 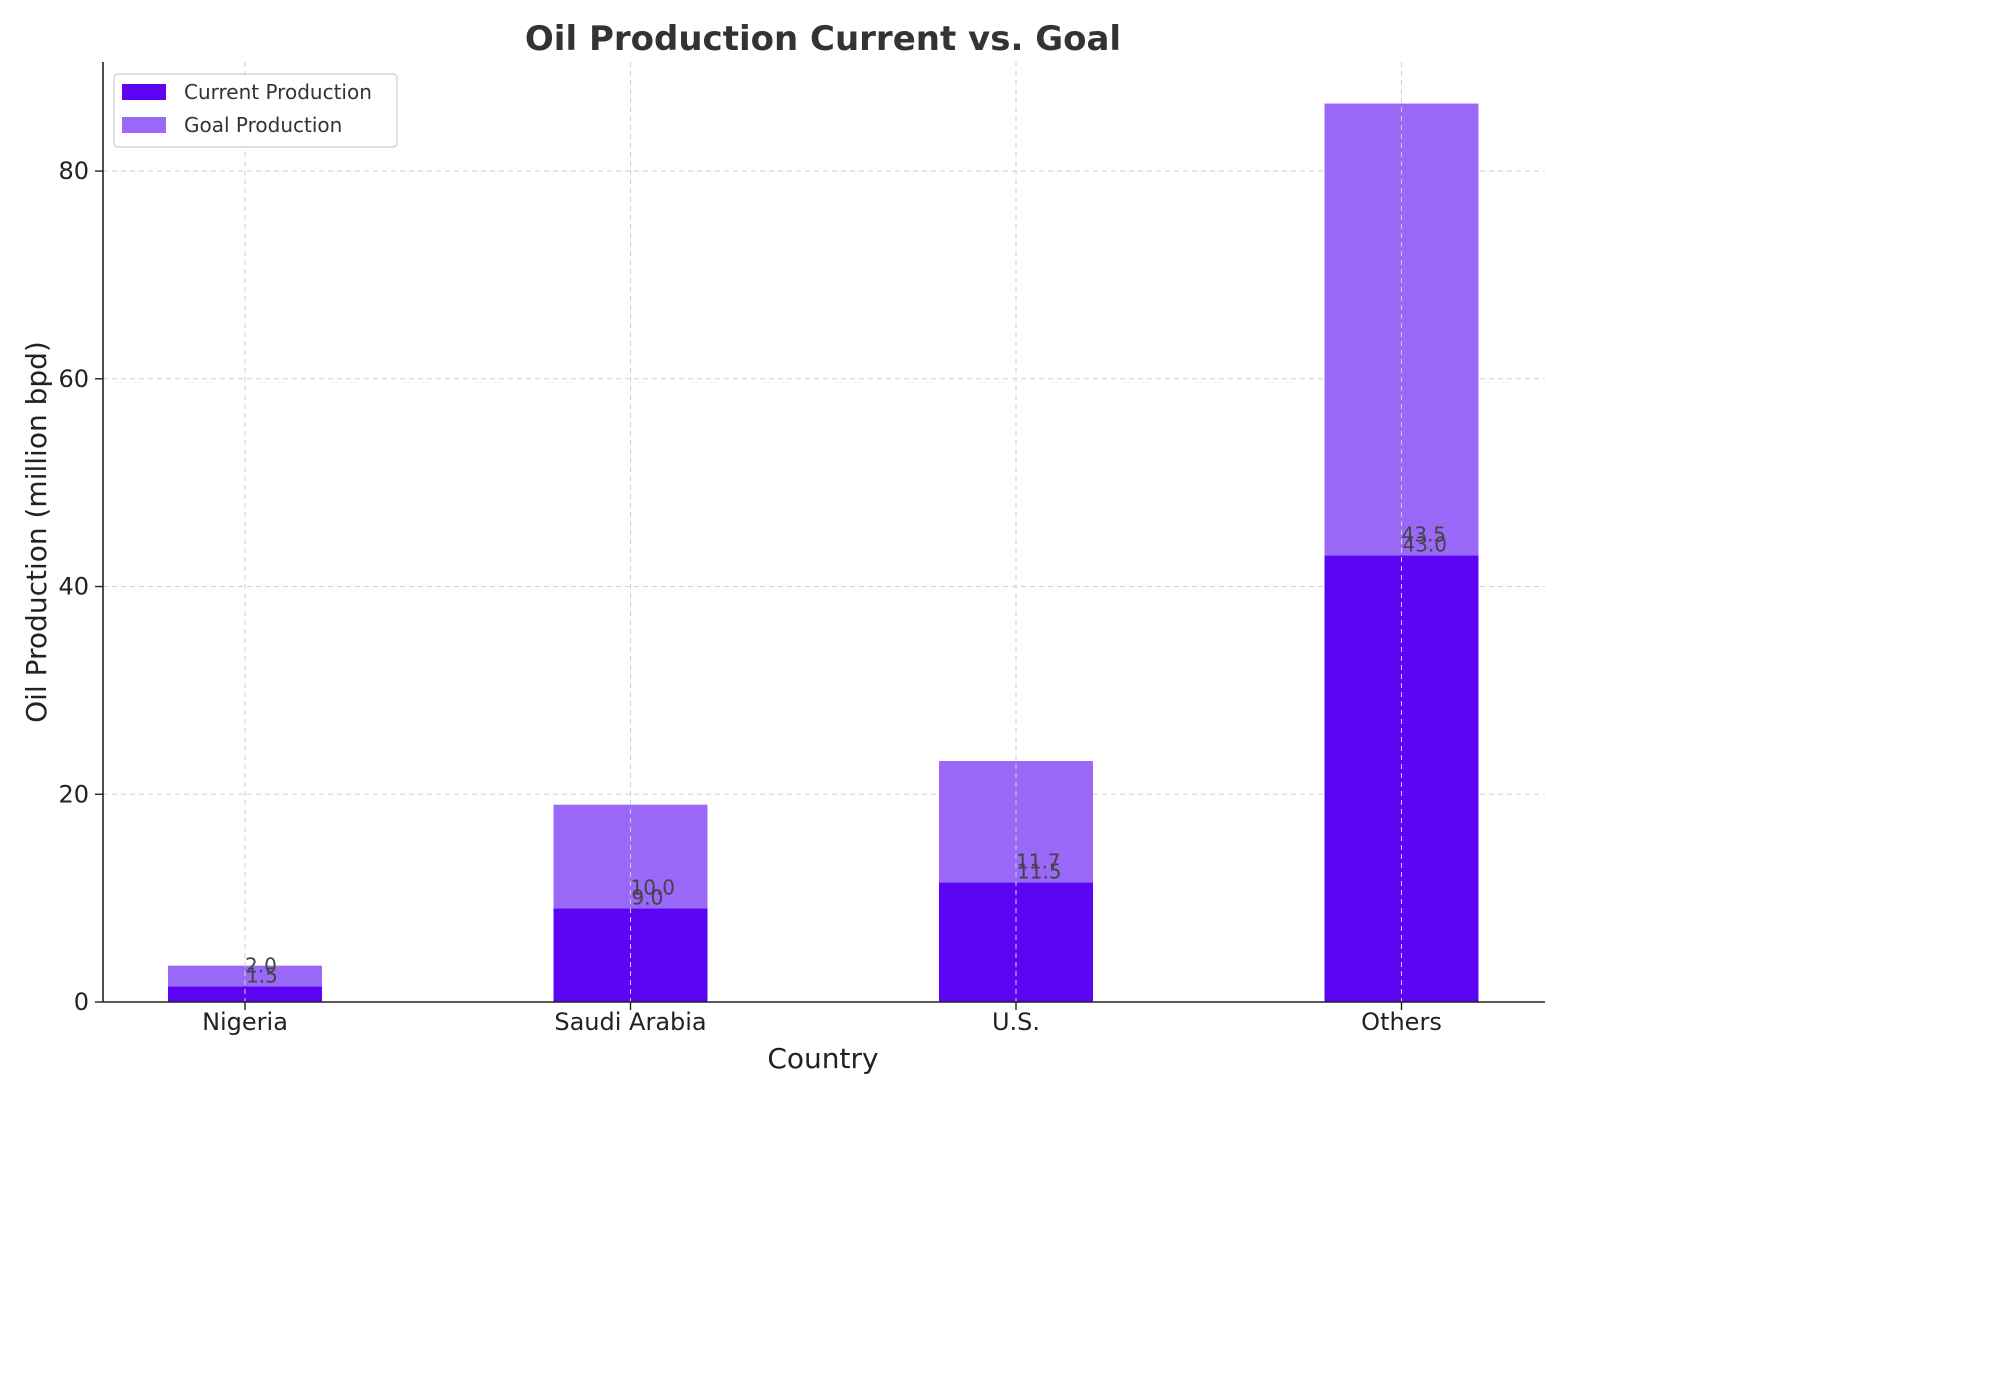 I want to click on x-axis-ticks: Nigeria Saudi Arabia U.S. Others, so click(x=822, y=1019).